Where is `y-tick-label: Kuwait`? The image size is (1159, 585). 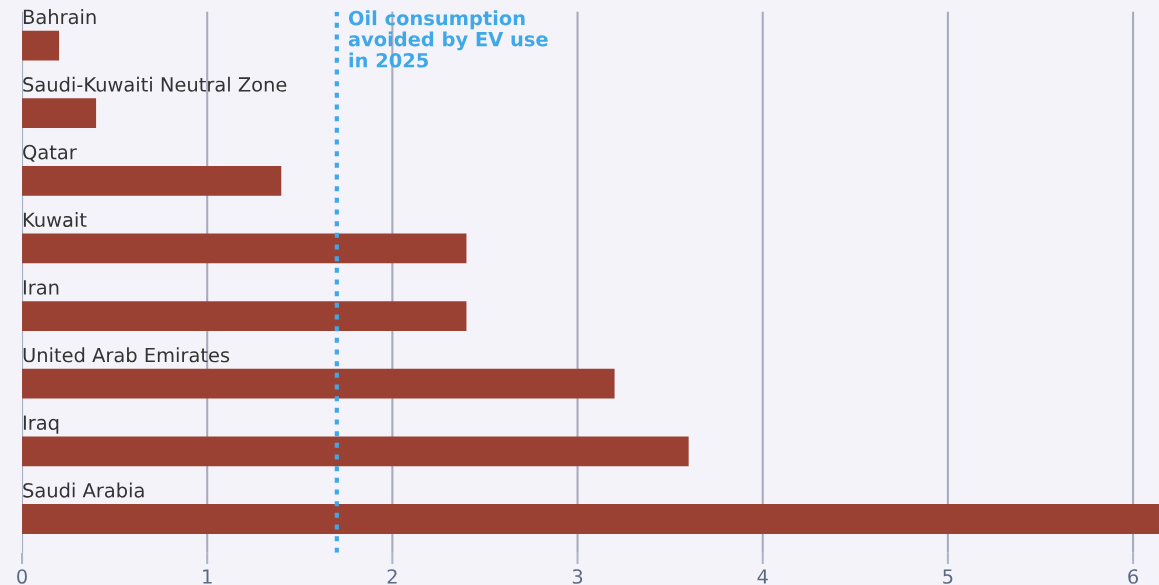
y-tick-label: Kuwait is located at coordinates (55, 220).